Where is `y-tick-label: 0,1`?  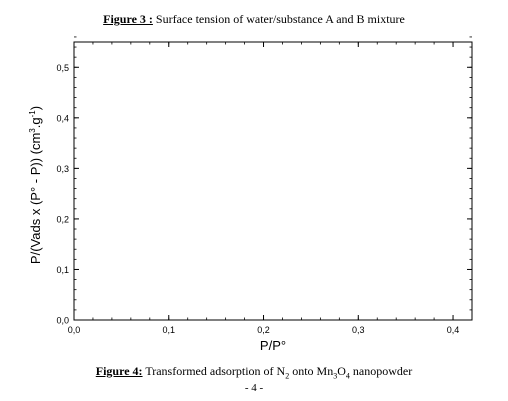
y-tick-label: 0,1 is located at coordinates (62, 270).